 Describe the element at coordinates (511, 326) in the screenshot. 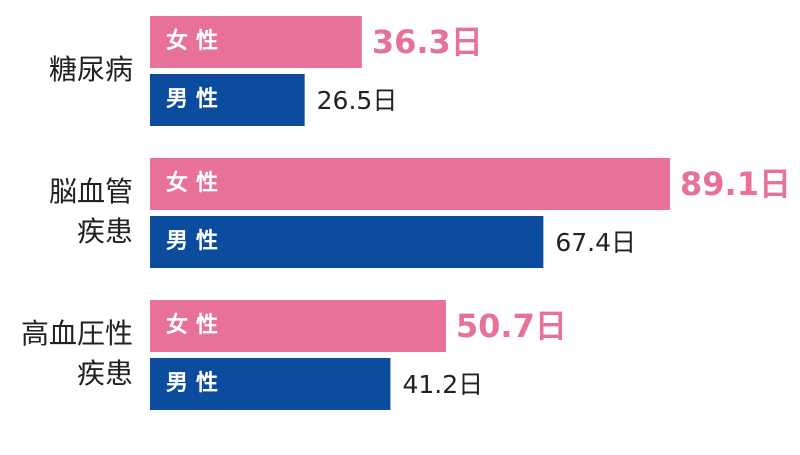

I see `value-label: 50.7日` at that location.